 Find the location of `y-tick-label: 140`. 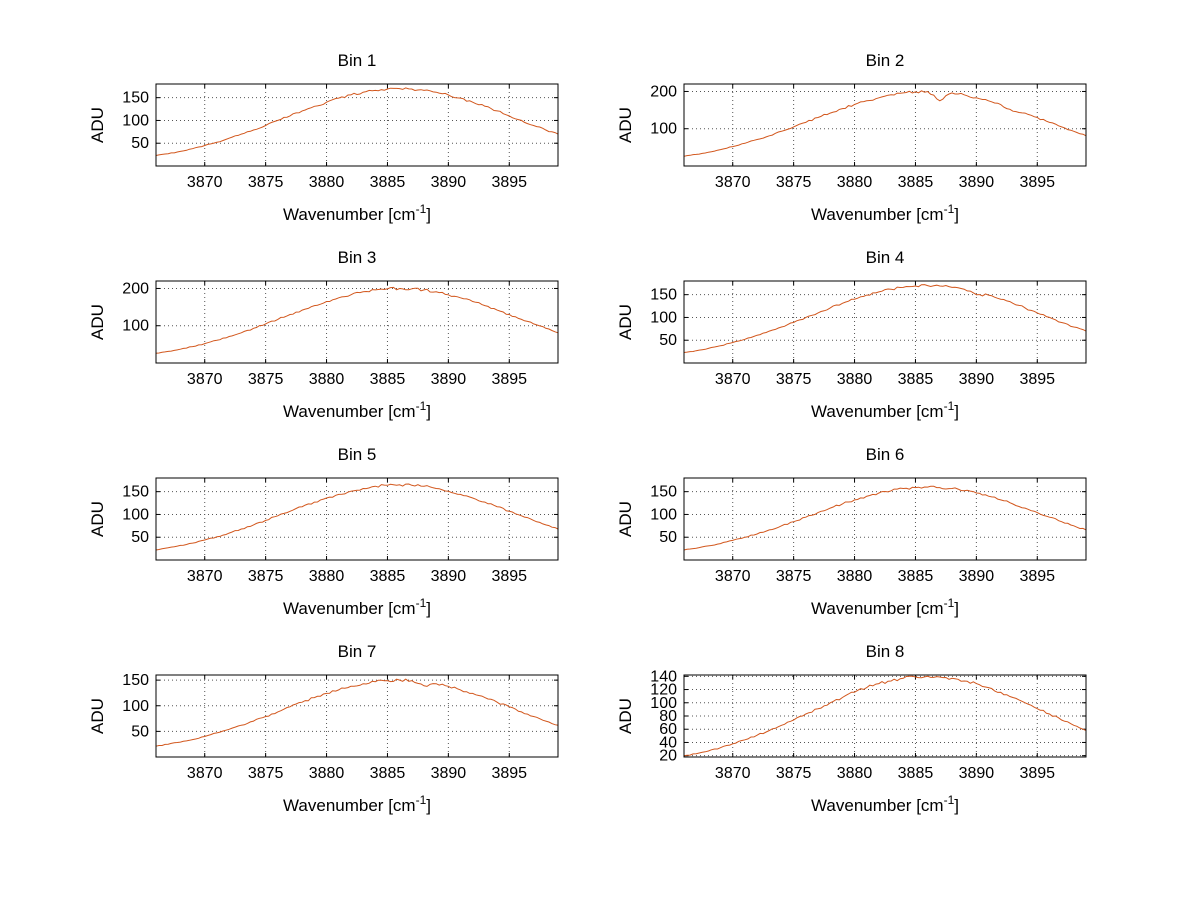

y-tick-label: 140 is located at coordinates (663, 676).